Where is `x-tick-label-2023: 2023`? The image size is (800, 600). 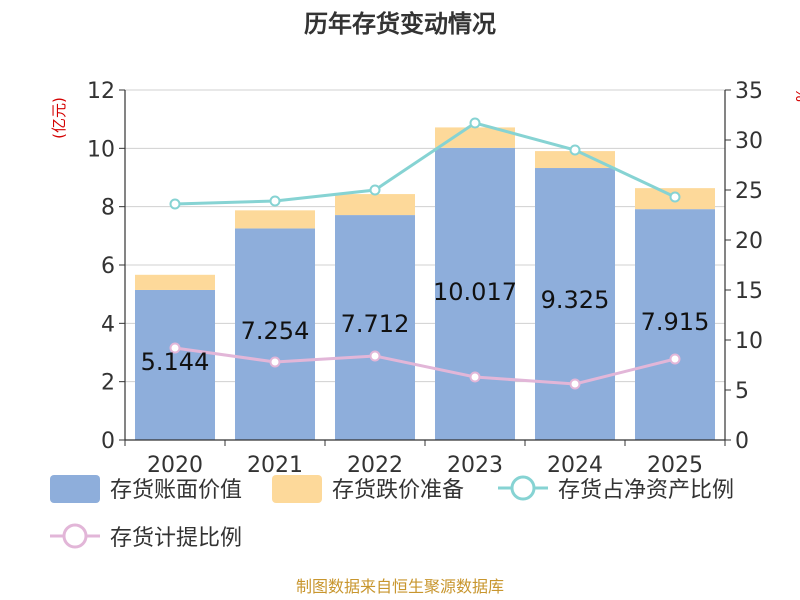
x-tick-label-2023: 2023 is located at coordinates (475, 465).